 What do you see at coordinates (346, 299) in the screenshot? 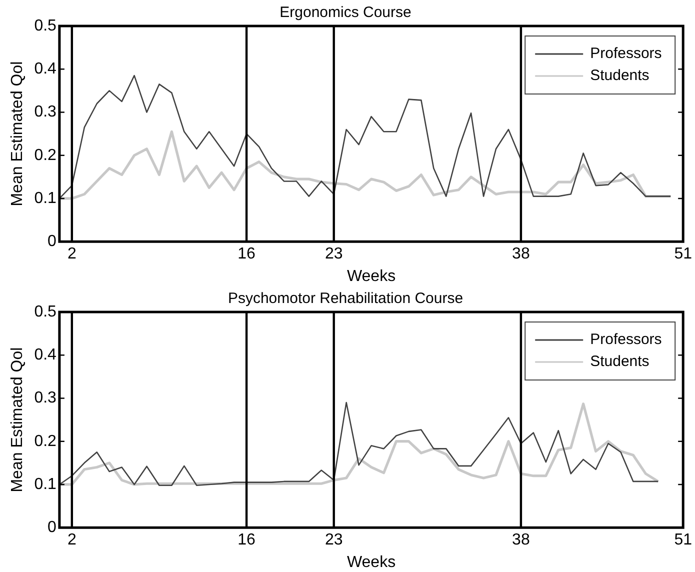
I see `chart-title: Psychomotor Rehabilitation Course` at bounding box center [346, 299].